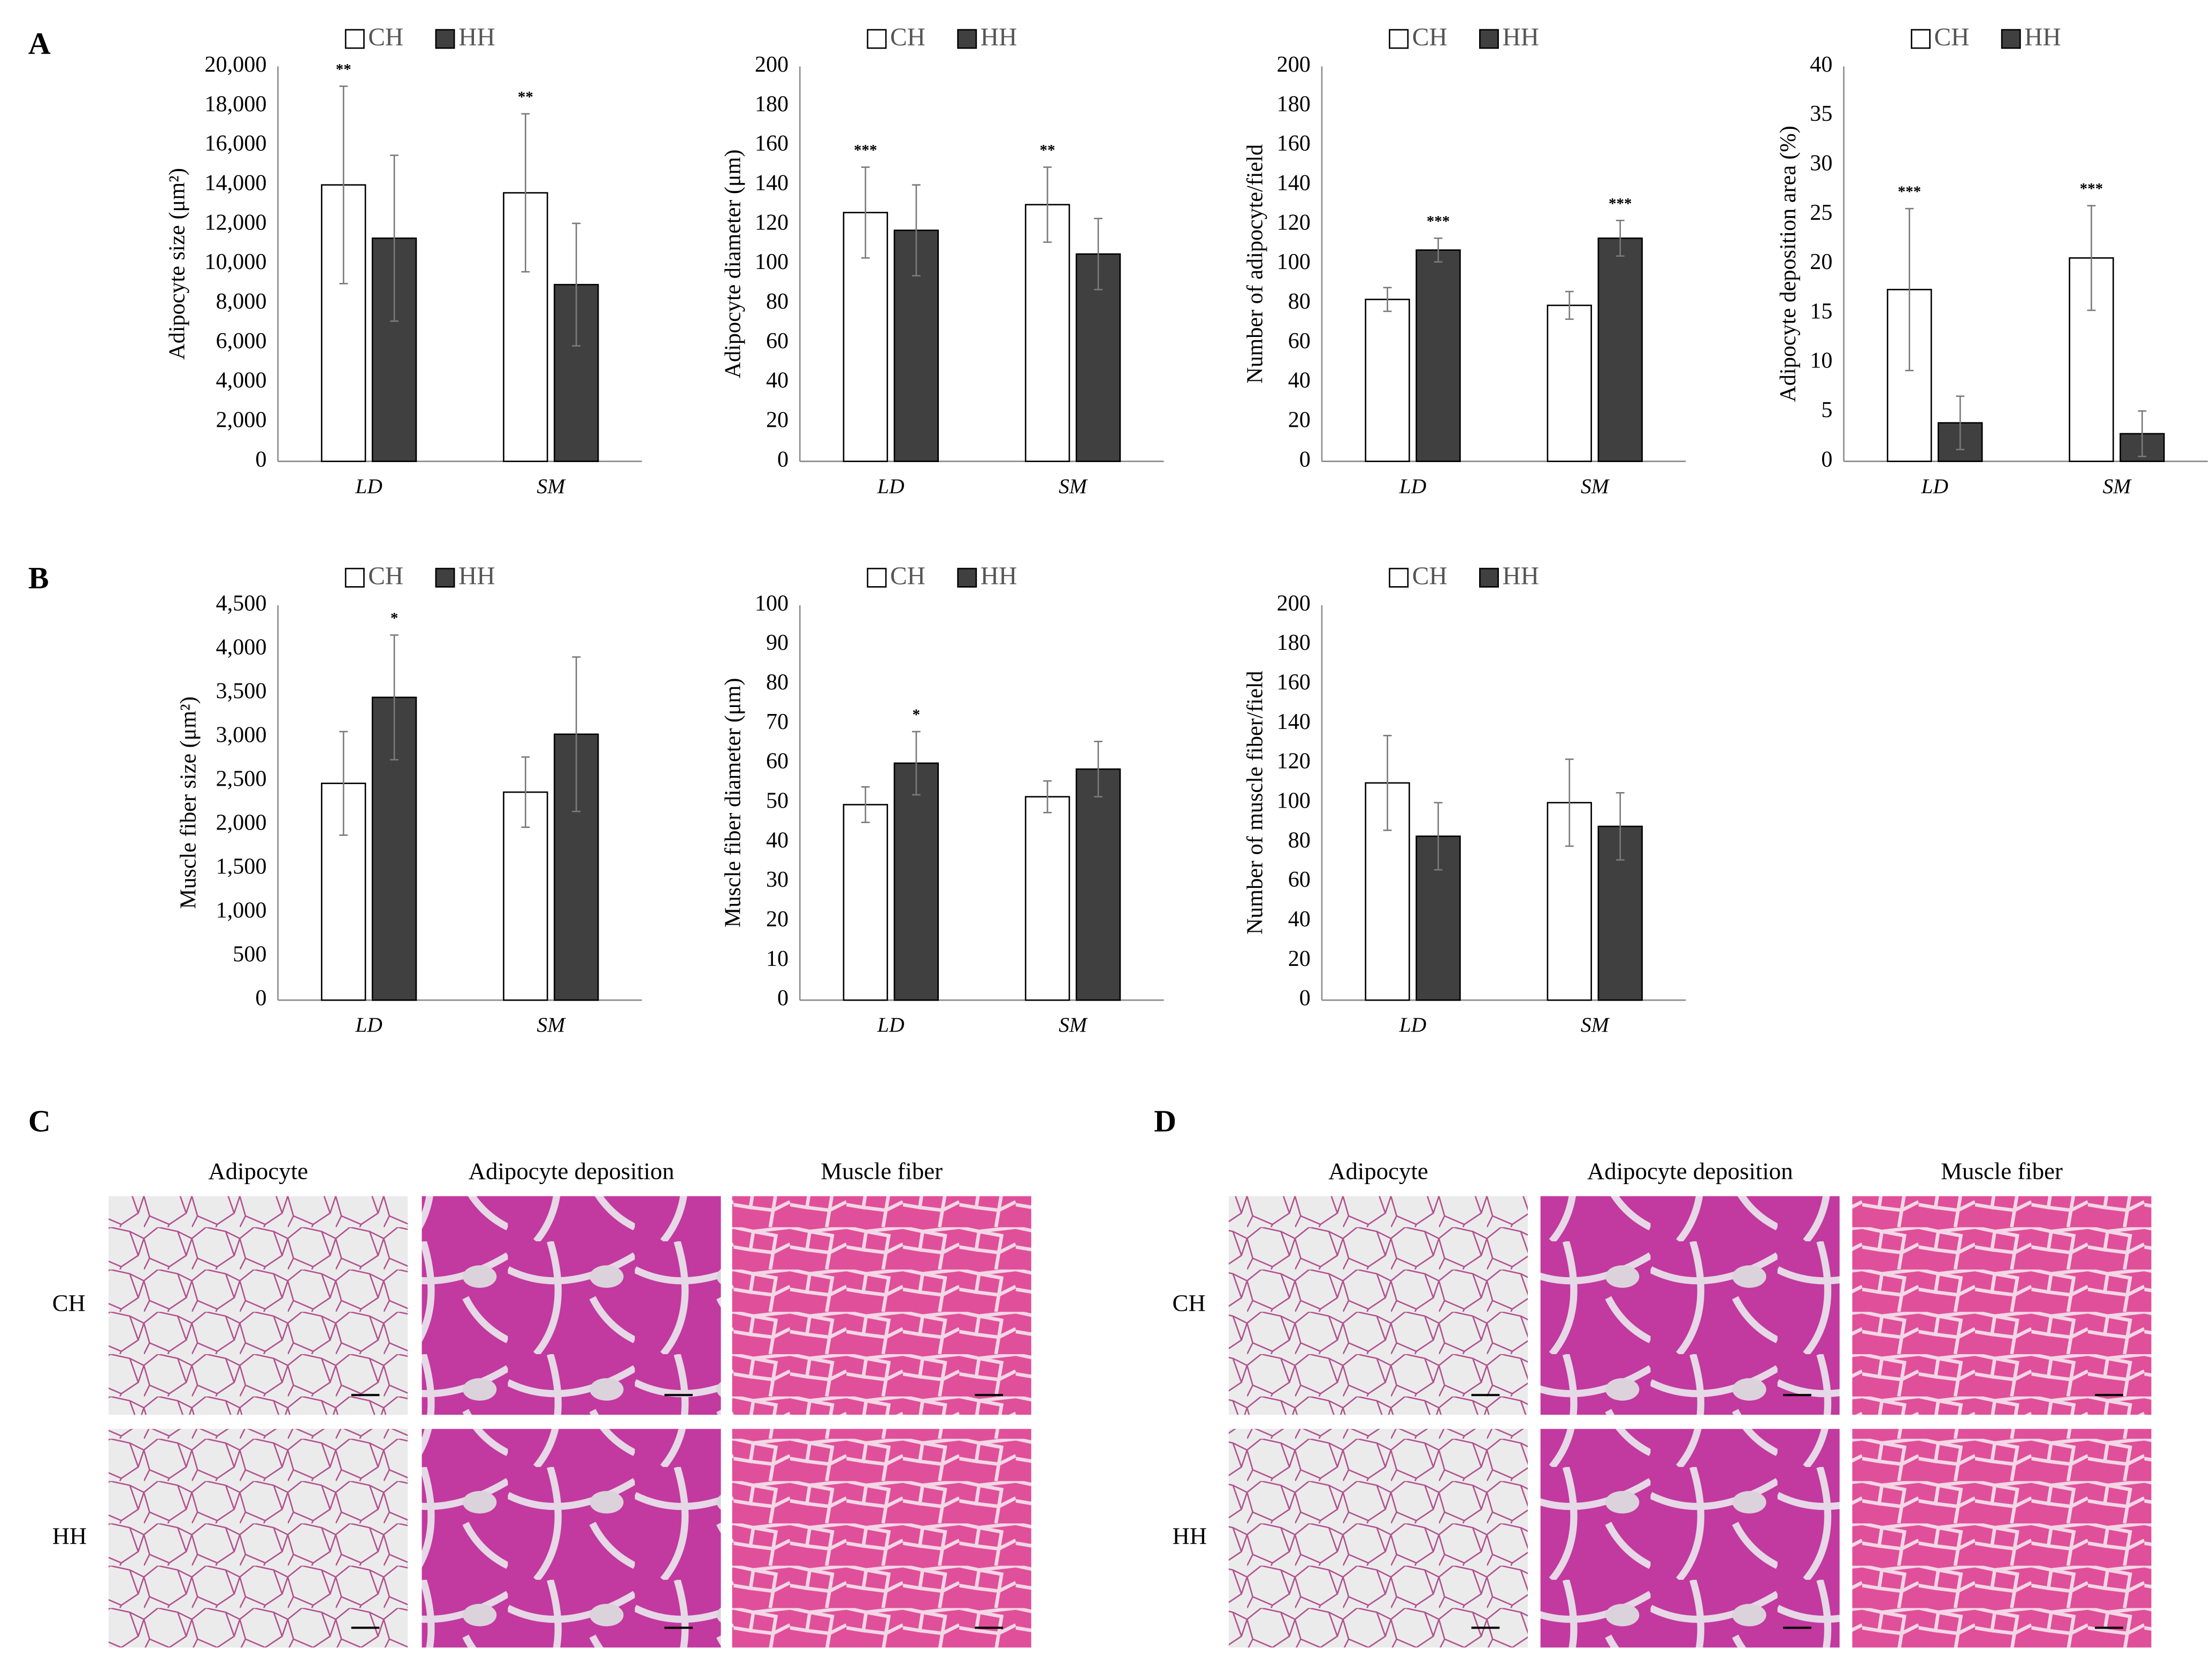 This screenshot has width=2212, height=1666. What do you see at coordinates (241, 302) in the screenshot?
I see `y-tick-label: 8,000` at bounding box center [241, 302].